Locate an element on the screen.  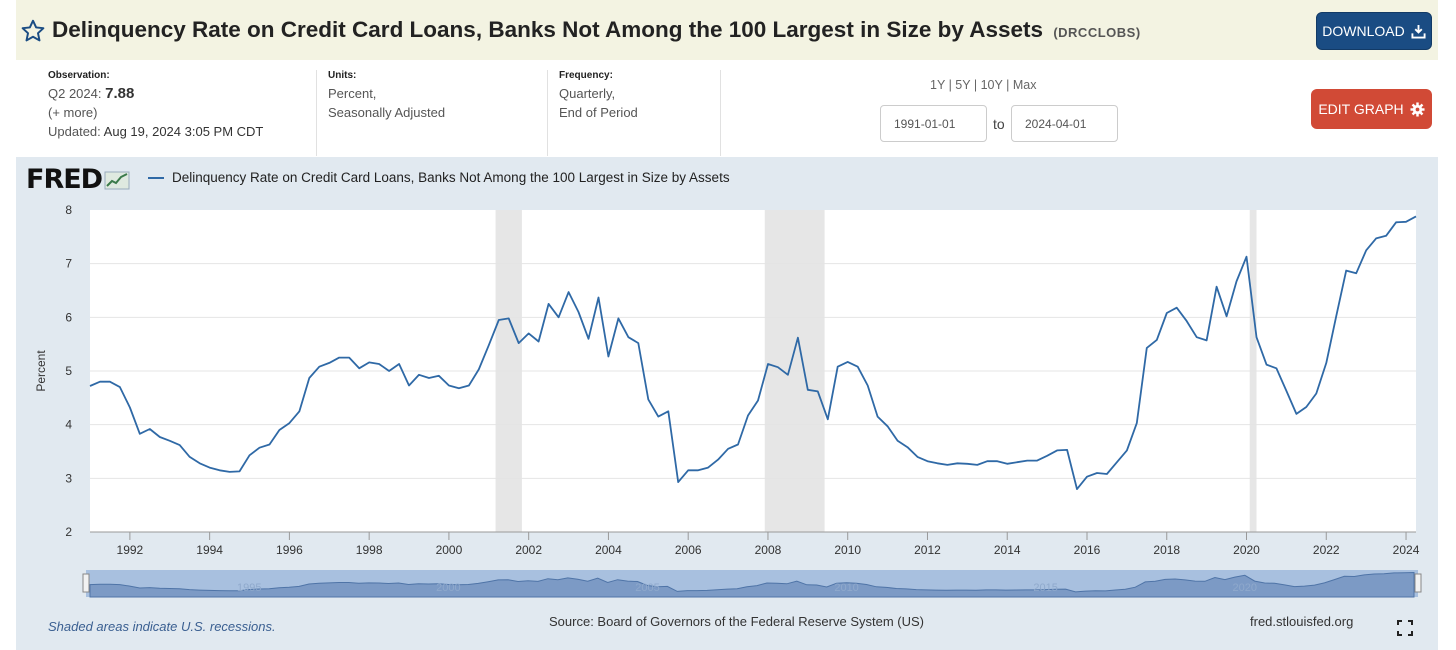
units-label: Units: is located at coordinates (342, 75).